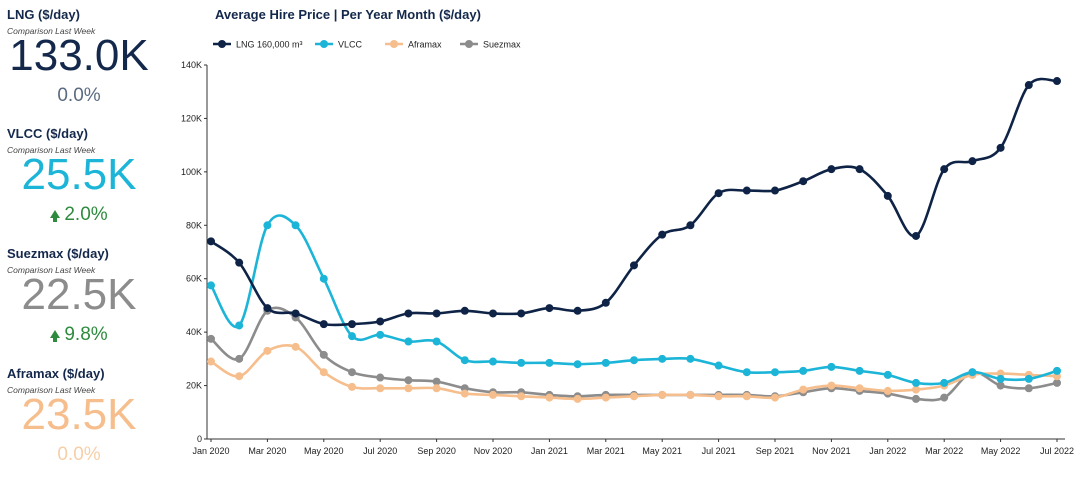 This screenshot has width=1080, height=479. Describe the element at coordinates (86, 214) in the screenshot. I see `kpi-change-text: 2.0%` at that location.